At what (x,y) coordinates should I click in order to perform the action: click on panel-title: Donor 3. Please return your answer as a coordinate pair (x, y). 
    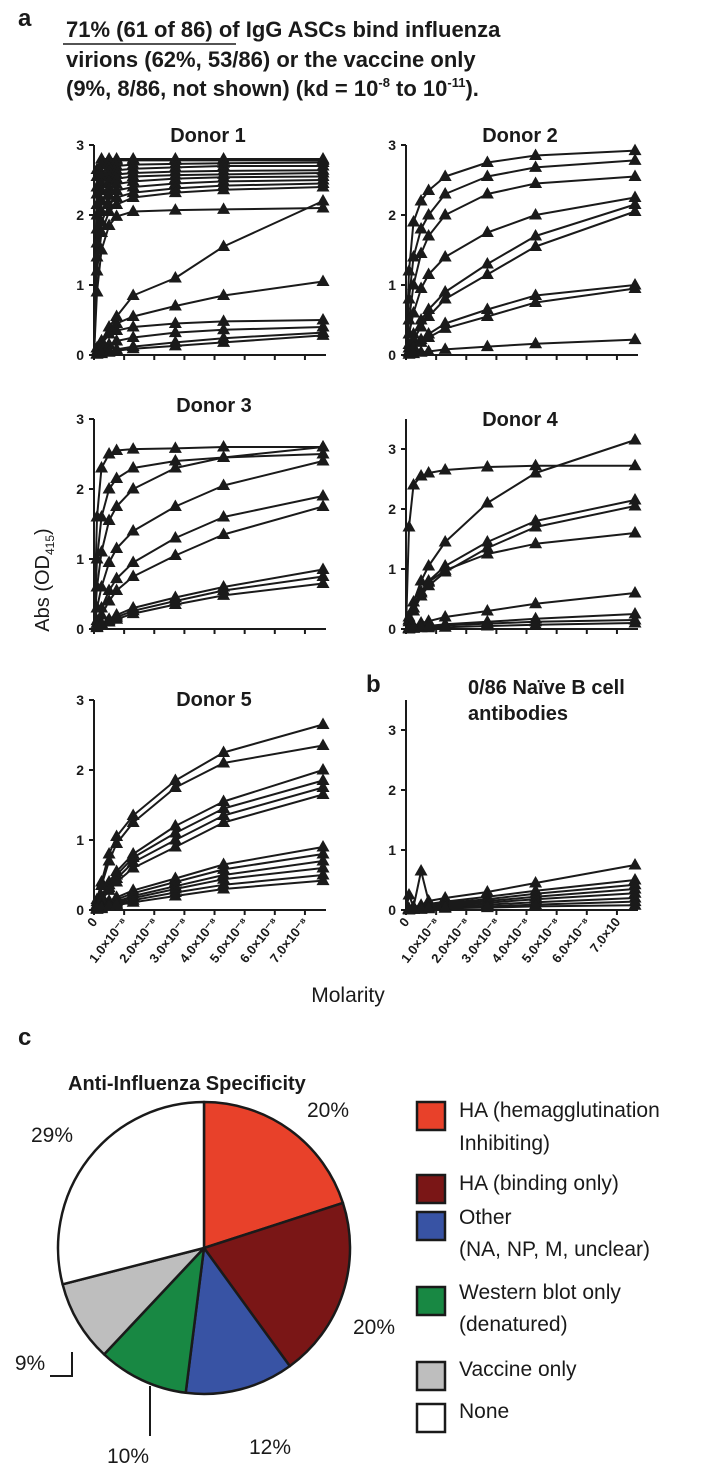
    Looking at the image, I should click on (214, 406).